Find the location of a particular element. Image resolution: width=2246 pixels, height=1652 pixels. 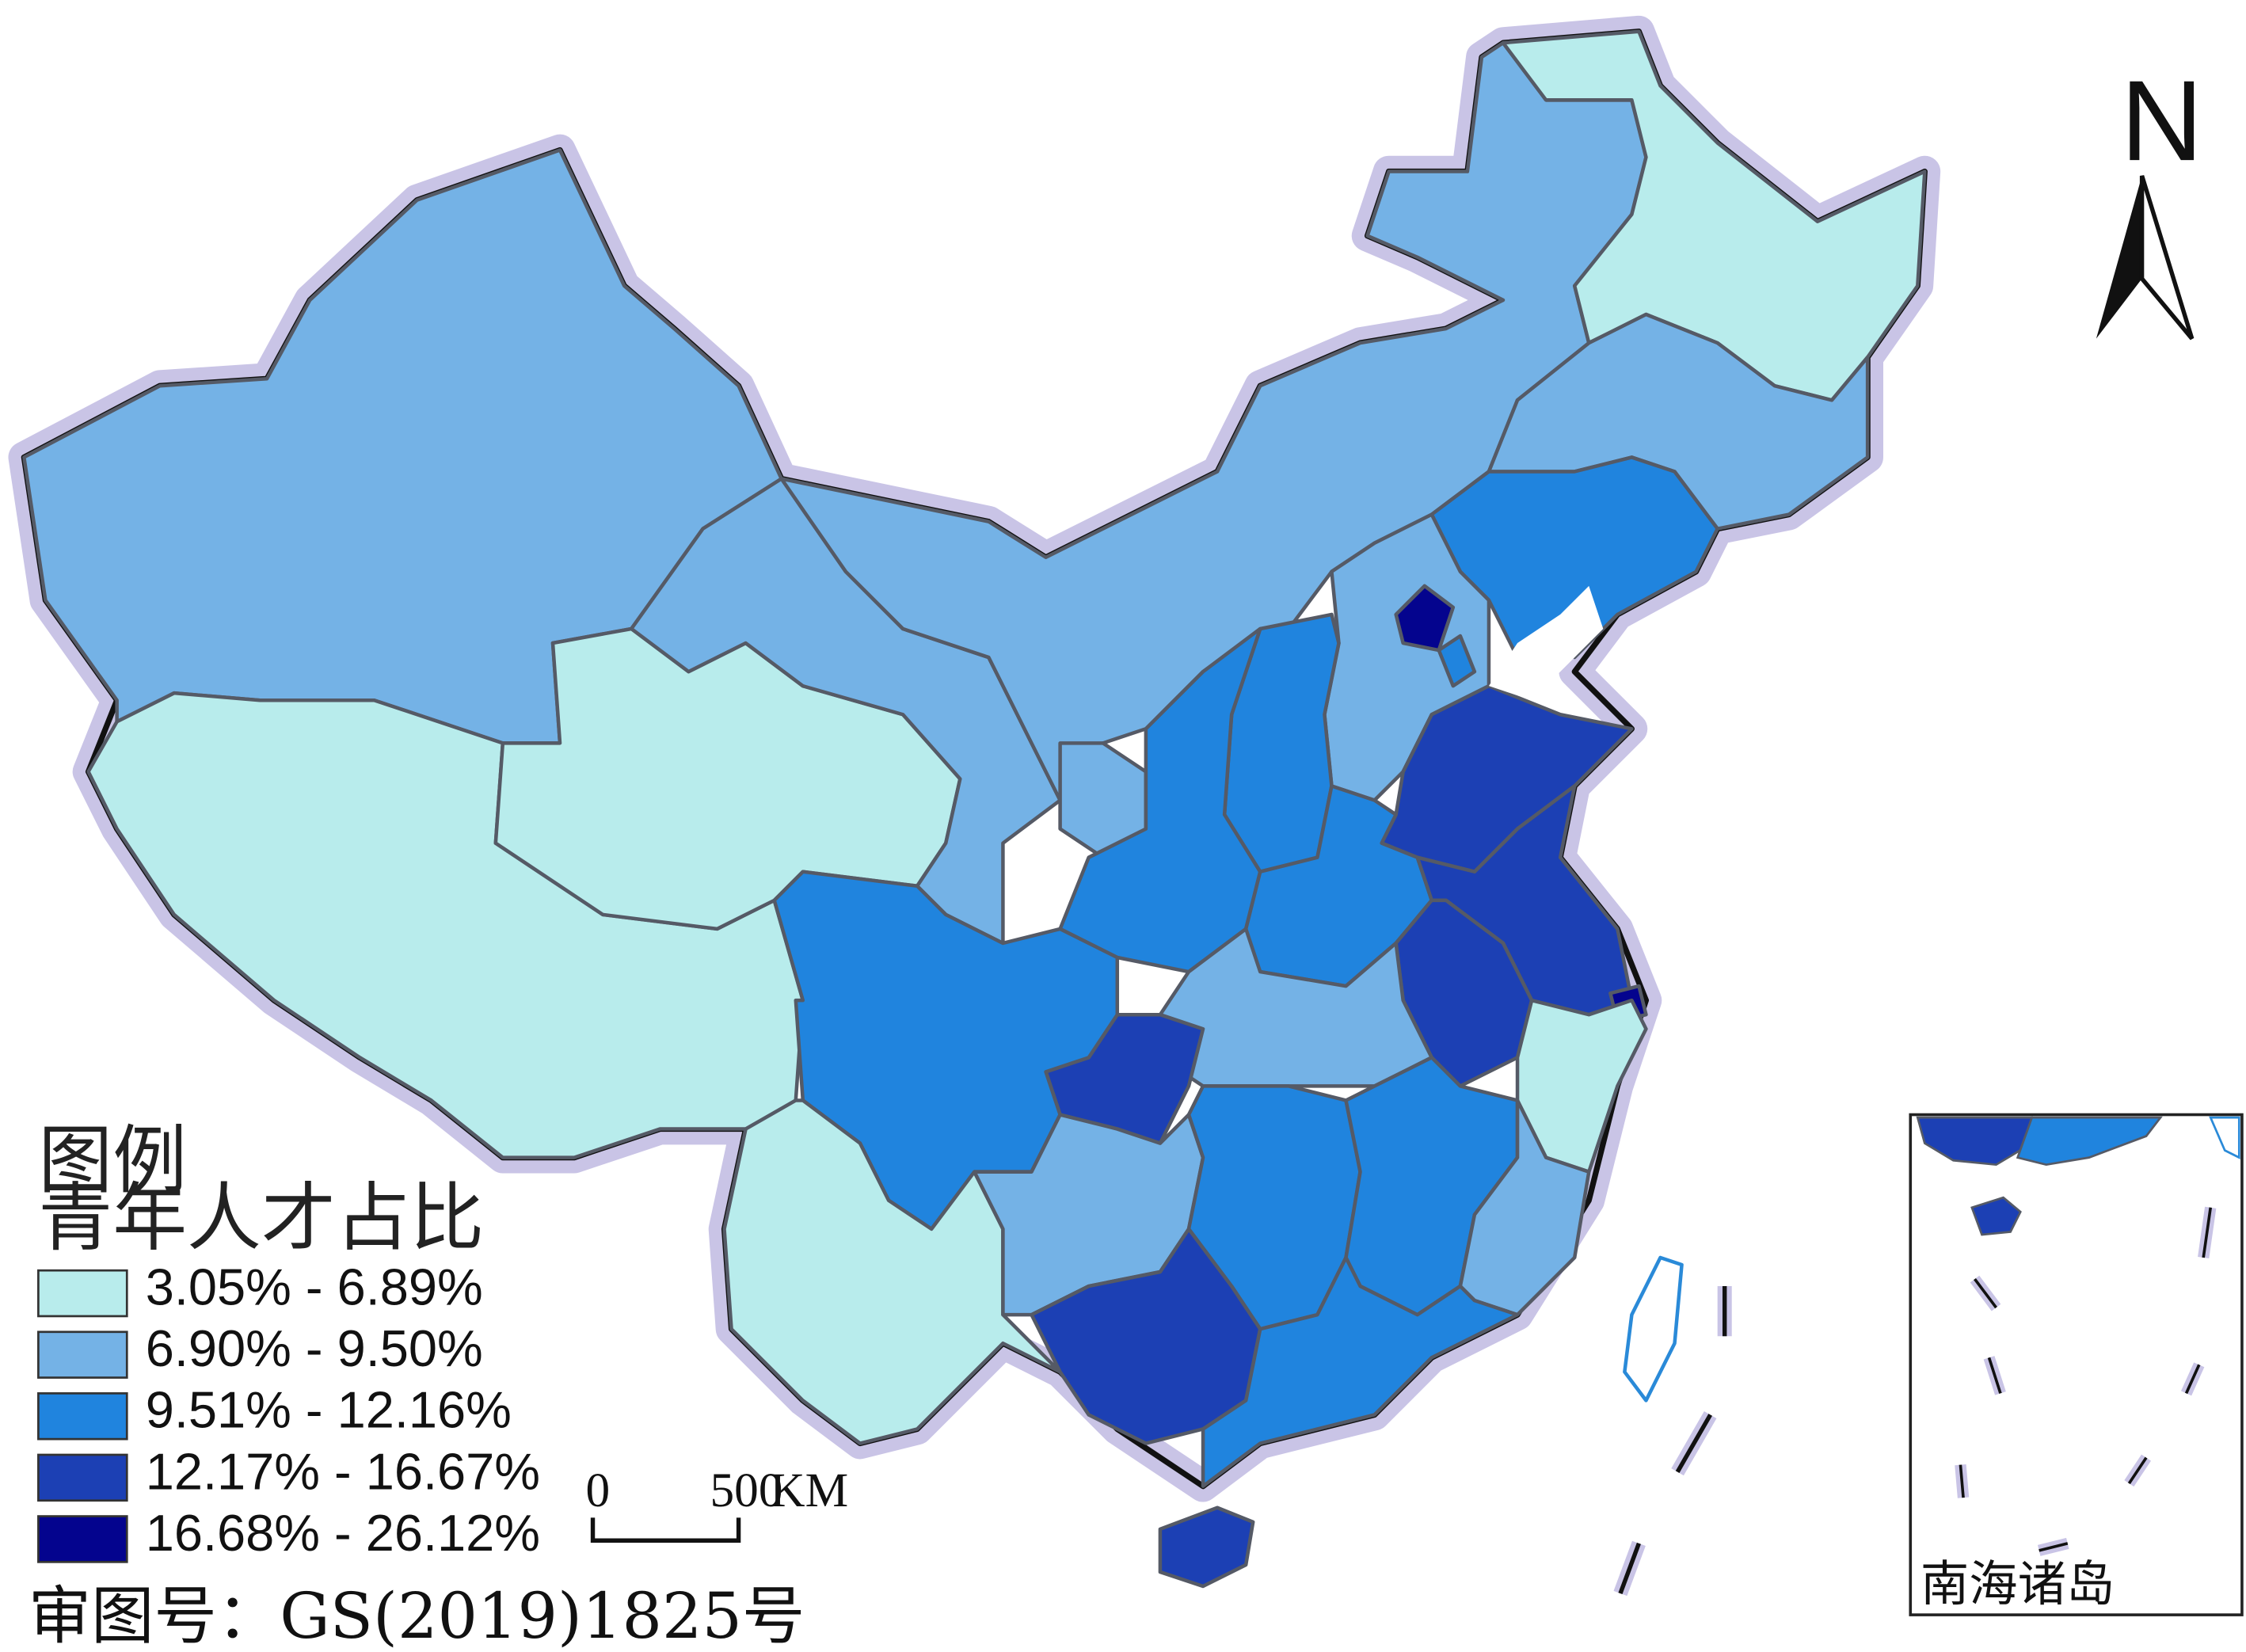

legend-label: 12.17% - 16.67% is located at coordinates (343, 1471).